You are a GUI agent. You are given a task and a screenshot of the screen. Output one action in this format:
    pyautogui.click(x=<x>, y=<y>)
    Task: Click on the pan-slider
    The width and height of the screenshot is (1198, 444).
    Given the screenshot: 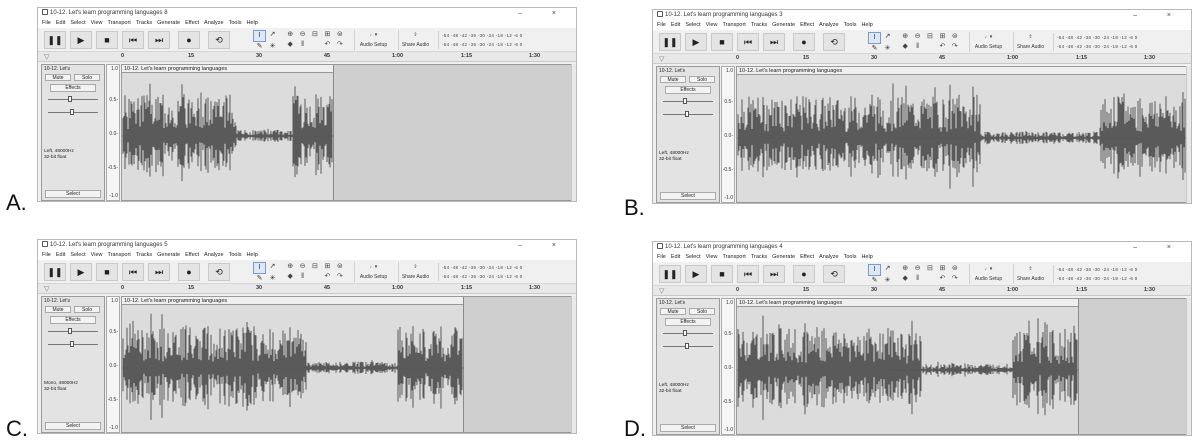 What is the action you would take?
    pyautogui.click(x=73, y=112)
    